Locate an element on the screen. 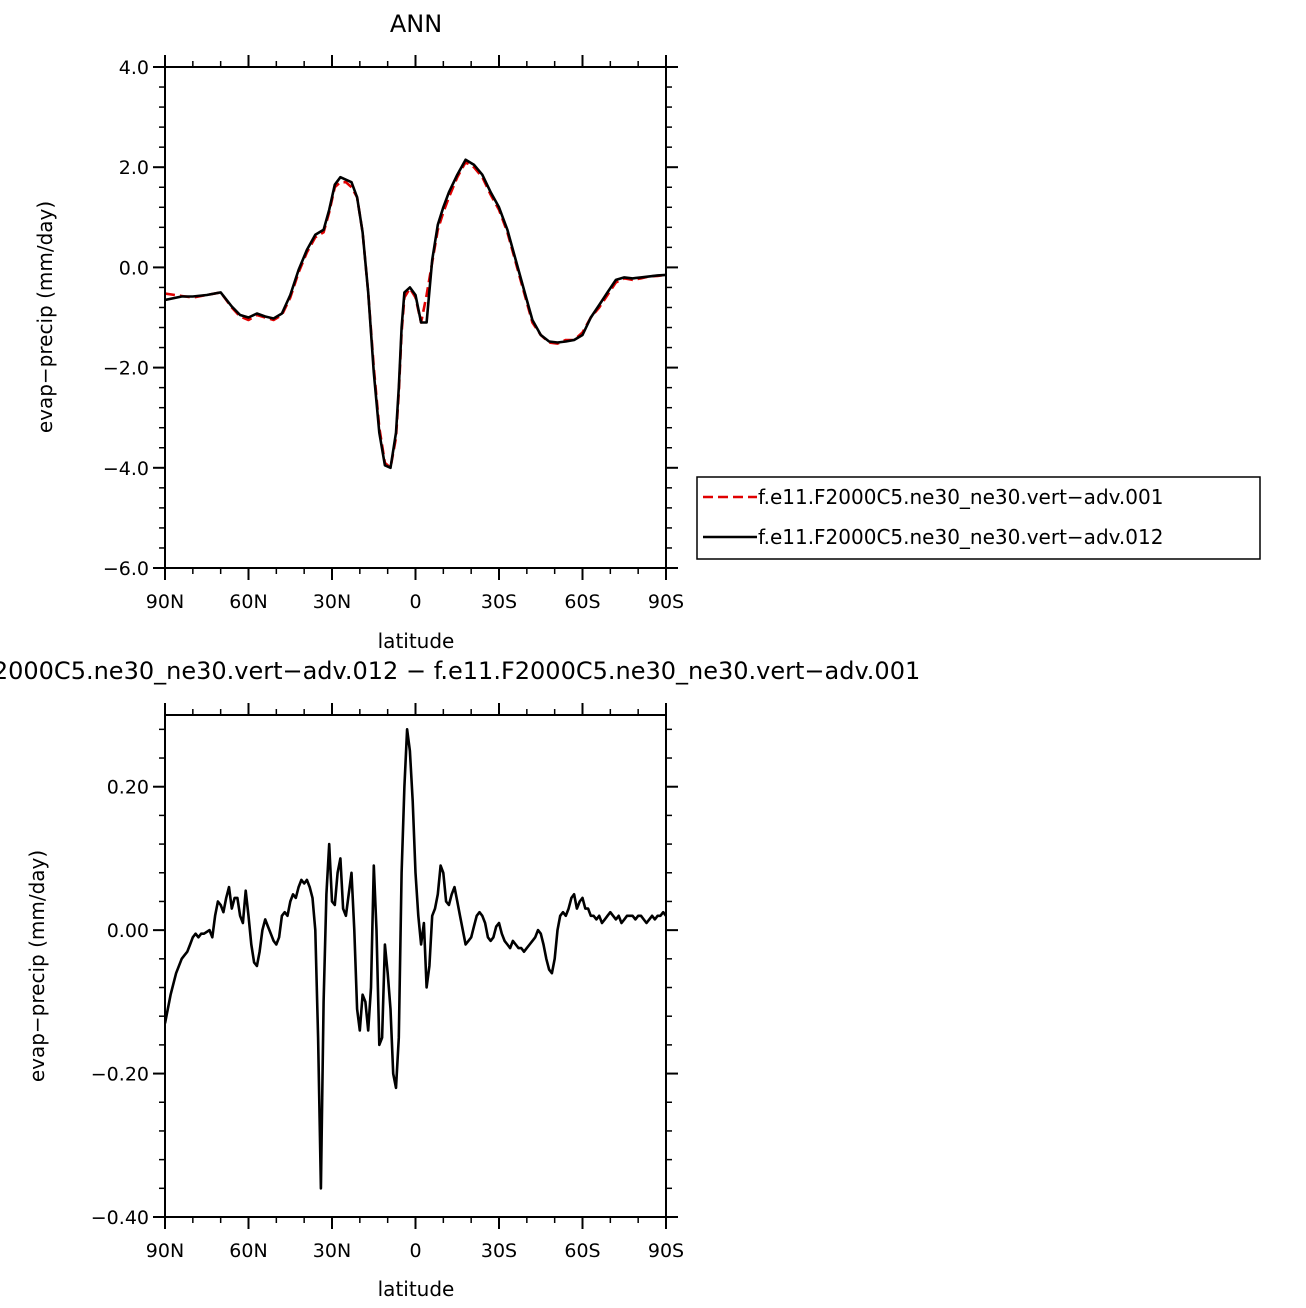 This screenshot has height=1308, width=1306. bottom-x-tick-label: 60S is located at coordinates (582, 1251).